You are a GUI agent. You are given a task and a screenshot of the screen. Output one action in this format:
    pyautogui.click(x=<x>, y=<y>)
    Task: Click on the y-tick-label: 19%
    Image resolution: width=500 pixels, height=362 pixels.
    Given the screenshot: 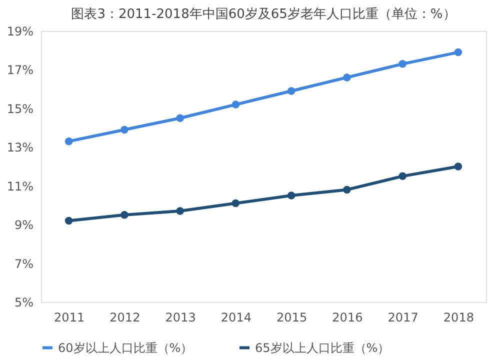 What is the action you would take?
    pyautogui.click(x=20, y=31)
    